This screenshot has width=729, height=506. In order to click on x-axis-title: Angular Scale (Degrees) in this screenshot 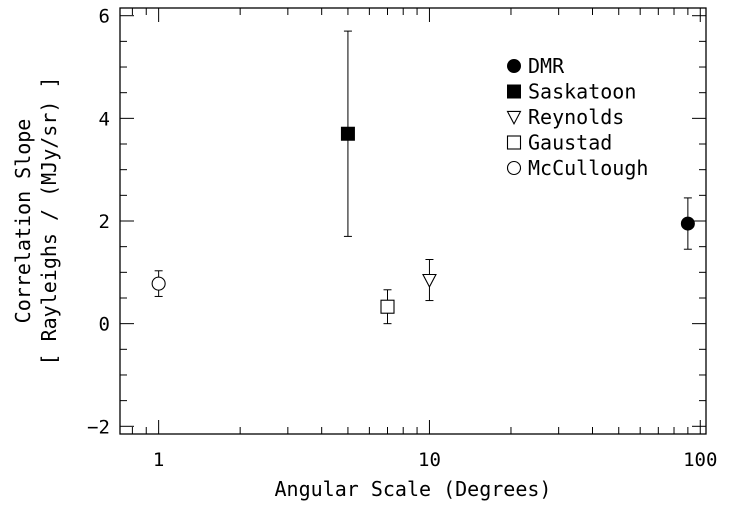, I will do `click(413, 489)`.